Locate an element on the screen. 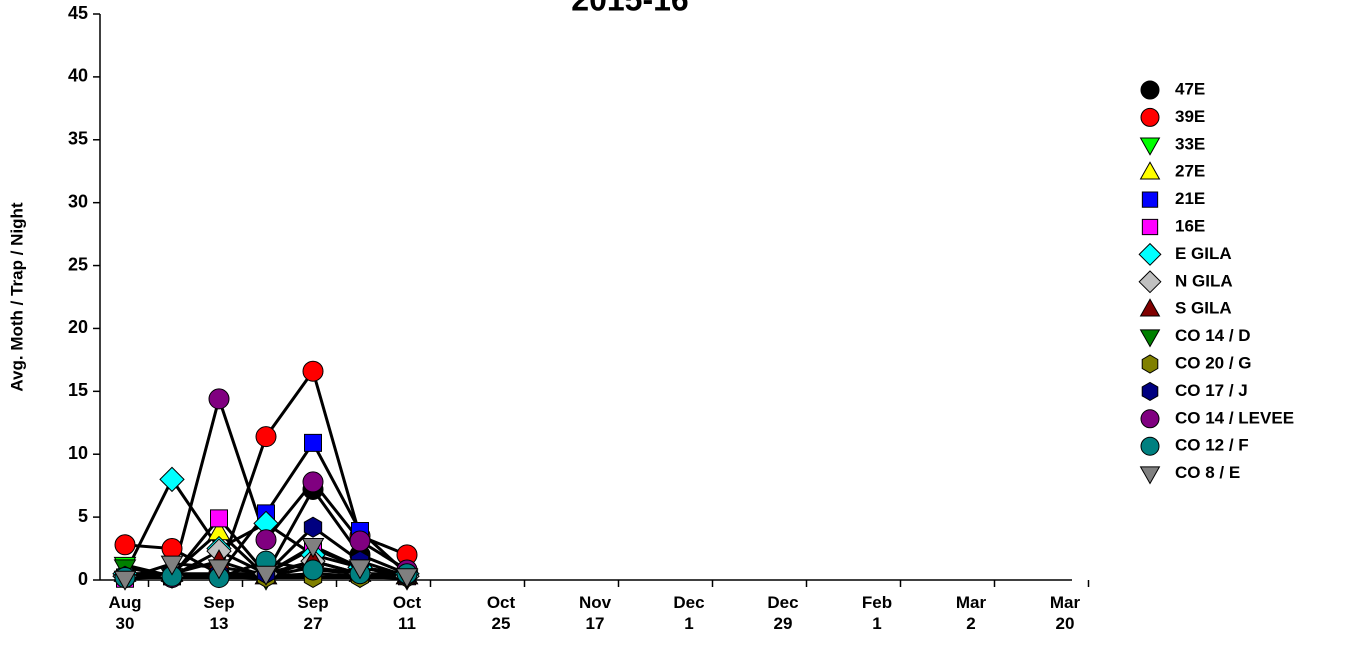 This screenshot has width=1363, height=646. x-tick-label: Nov 17 is located at coordinates (595, 613).